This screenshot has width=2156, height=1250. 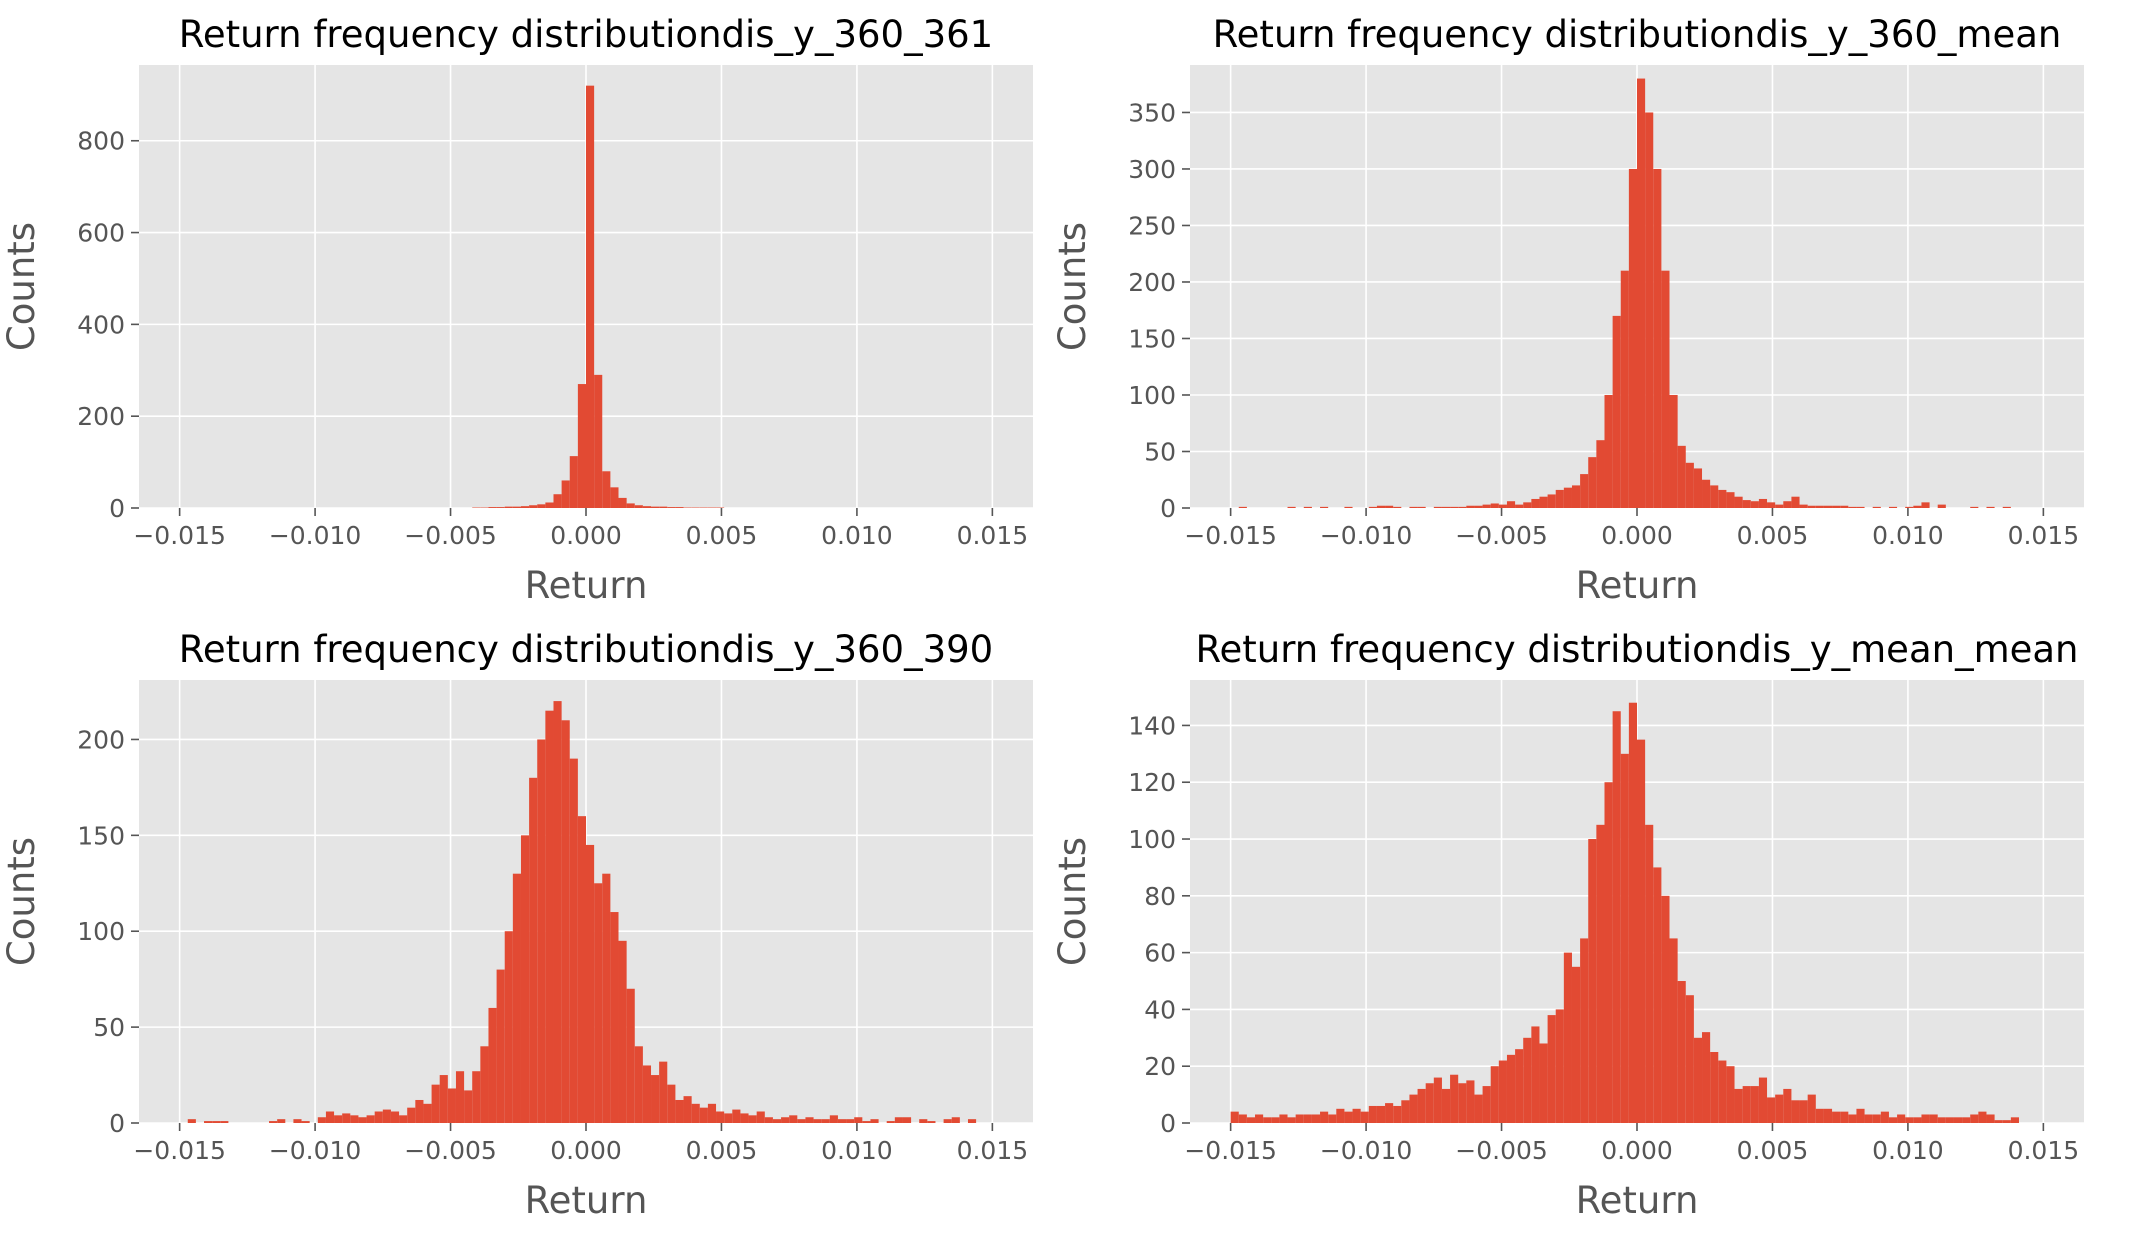 I want to click on x-tick-label: −0.010, so click(x=315, y=535).